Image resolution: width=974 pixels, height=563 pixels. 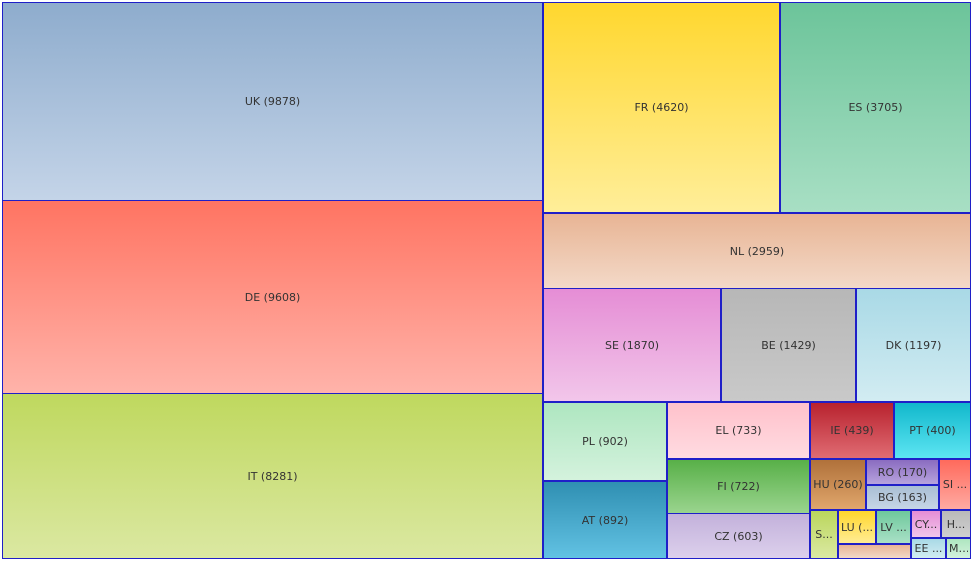 I want to click on treemap-tile-label: IT (8281), so click(x=272, y=476).